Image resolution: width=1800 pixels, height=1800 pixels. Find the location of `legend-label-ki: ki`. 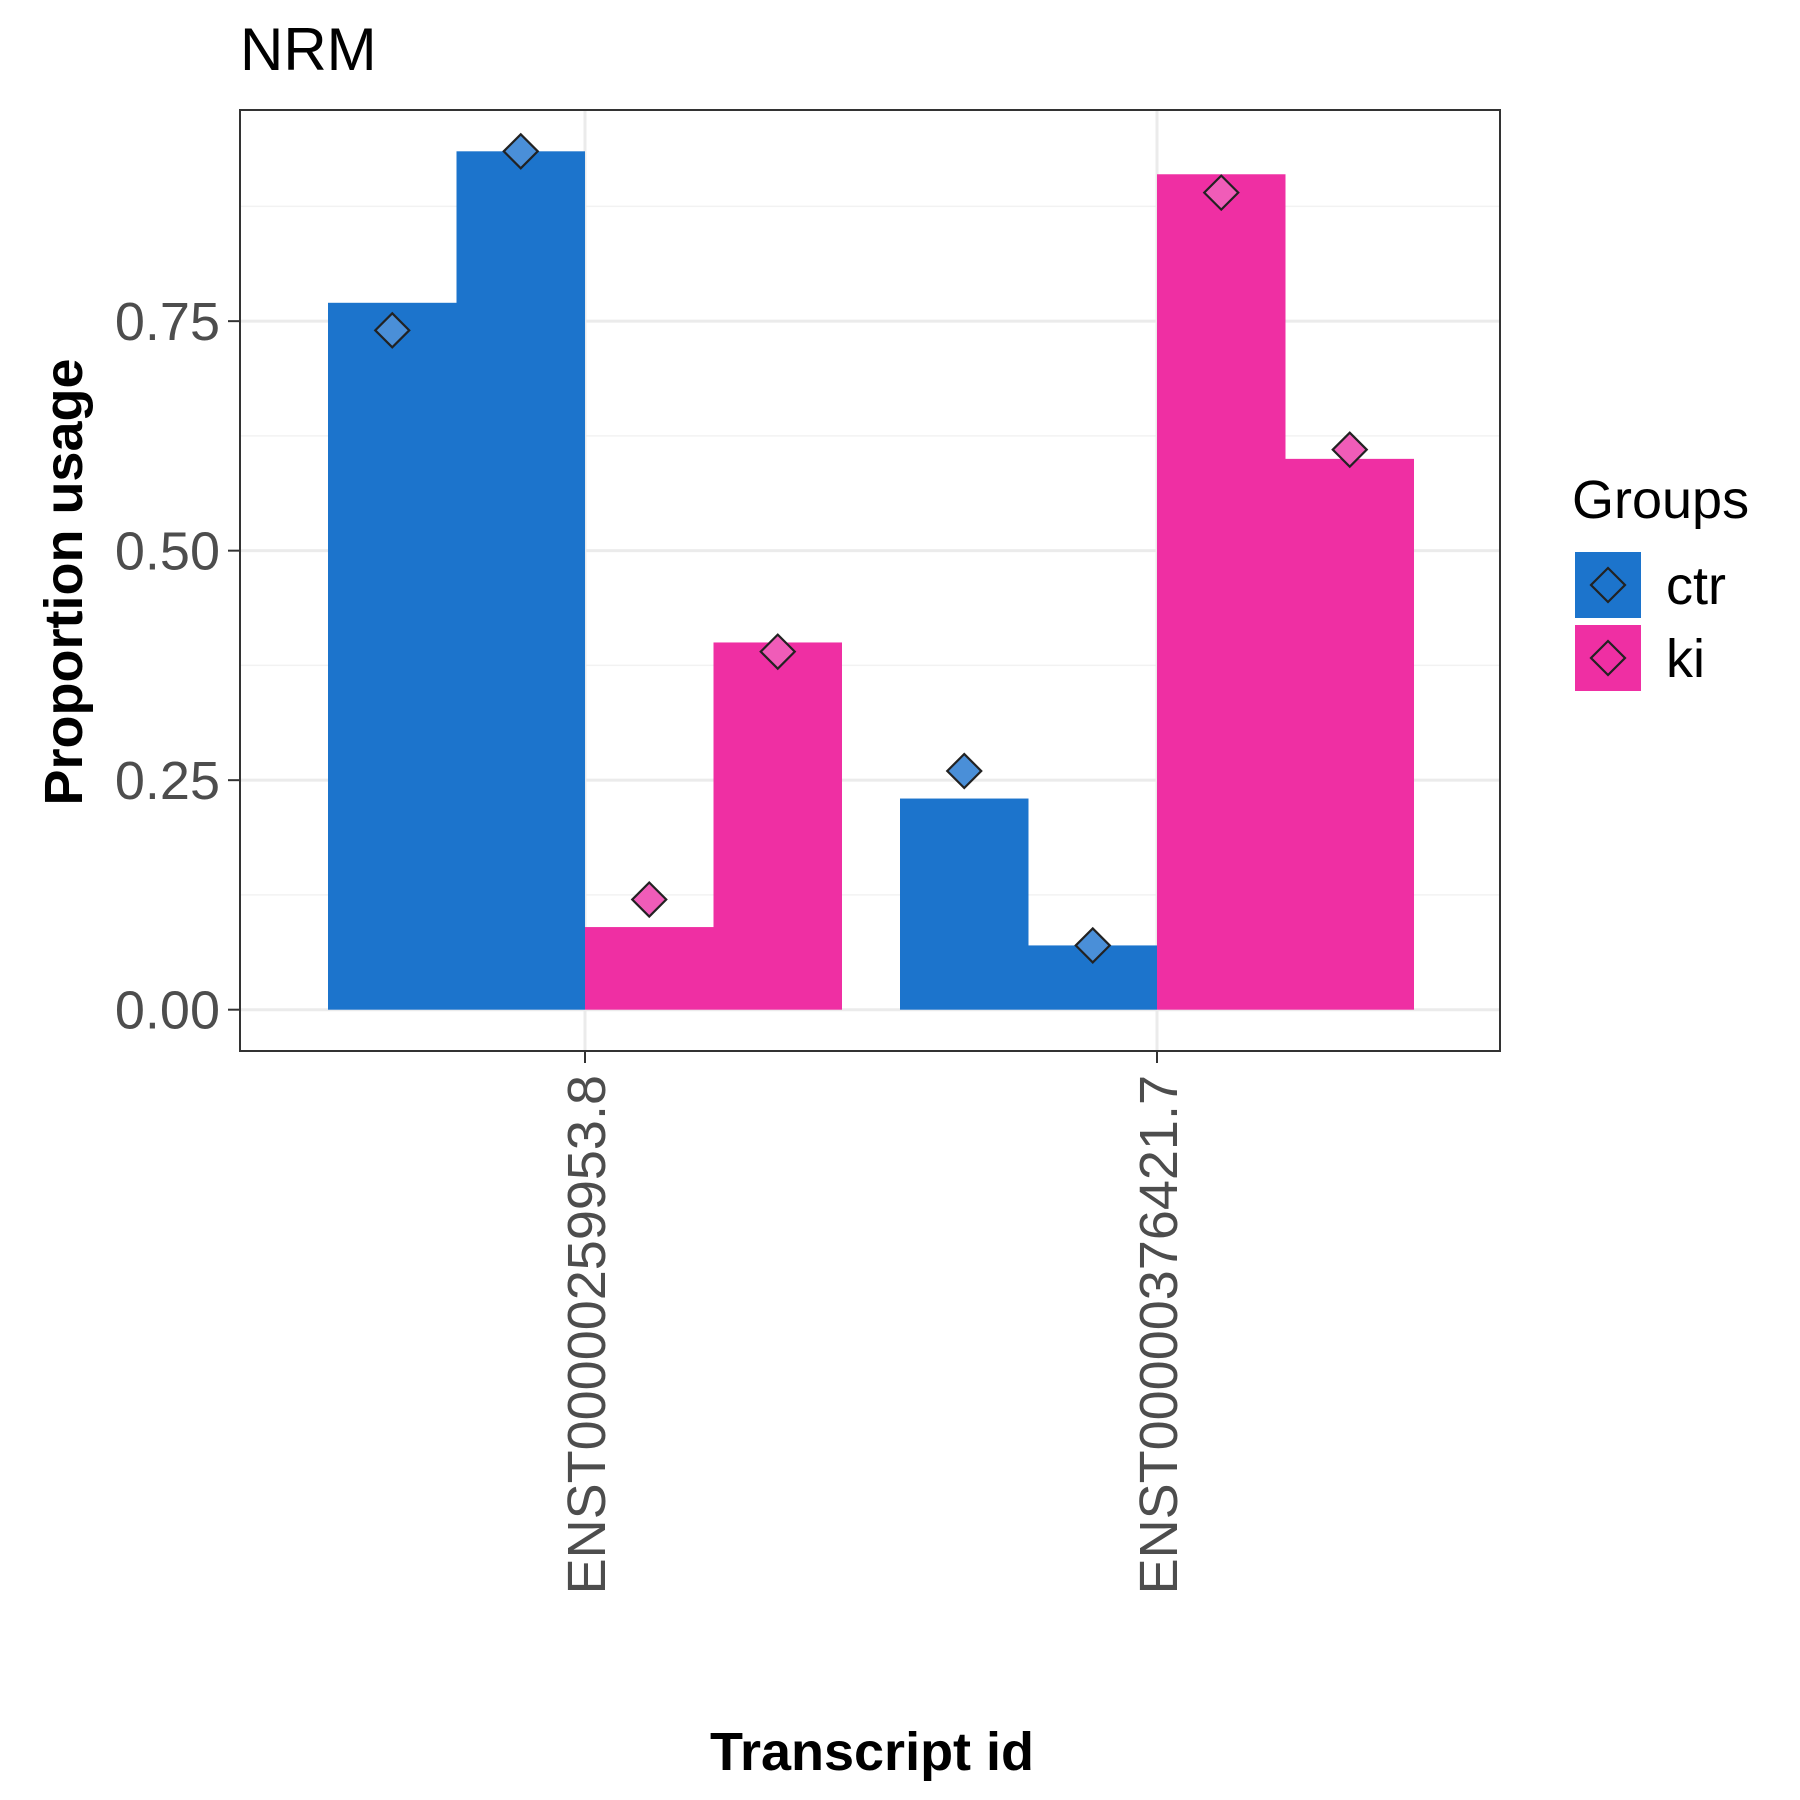

legend-label-ki: ki is located at coordinates (1685, 659).